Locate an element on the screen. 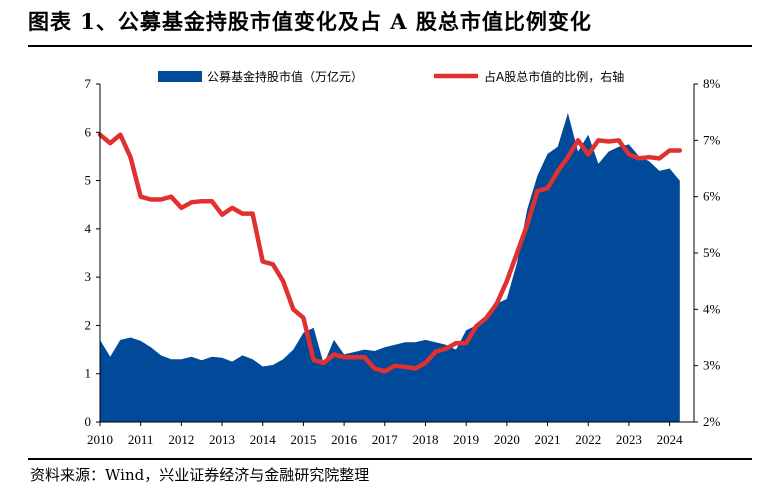 The width and height of the screenshot is (768, 496). legend-label-line: 占A股总市值的比例，右轴 is located at coordinates (554, 76).